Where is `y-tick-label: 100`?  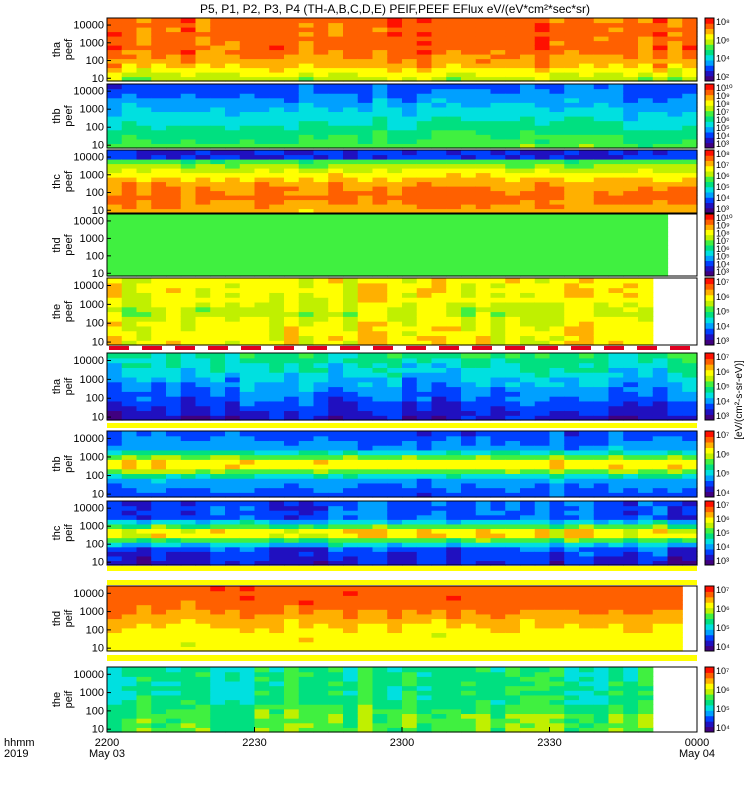 y-tick-label: 100 is located at coordinates (95, 476).